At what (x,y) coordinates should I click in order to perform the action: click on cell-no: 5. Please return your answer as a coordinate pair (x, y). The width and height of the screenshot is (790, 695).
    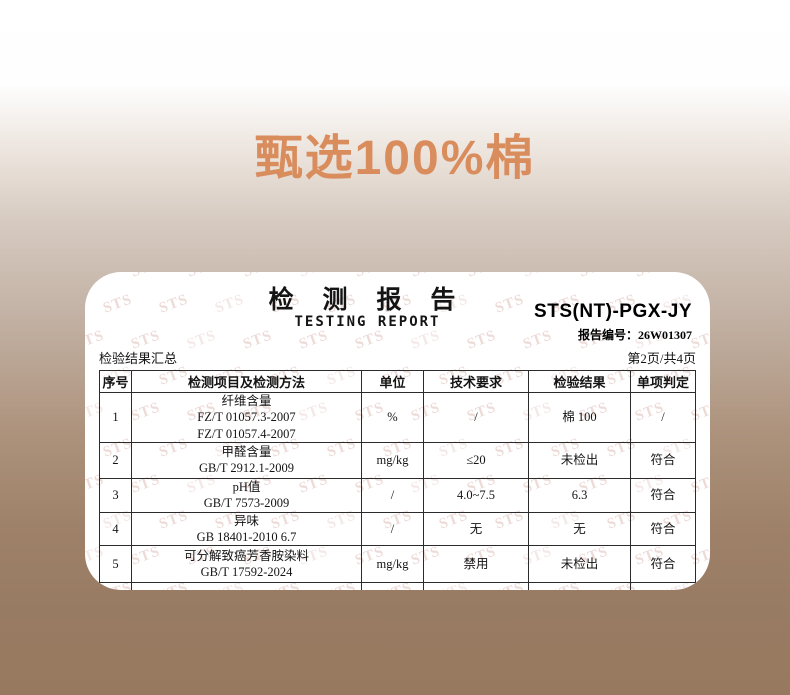
    Looking at the image, I should click on (115, 564).